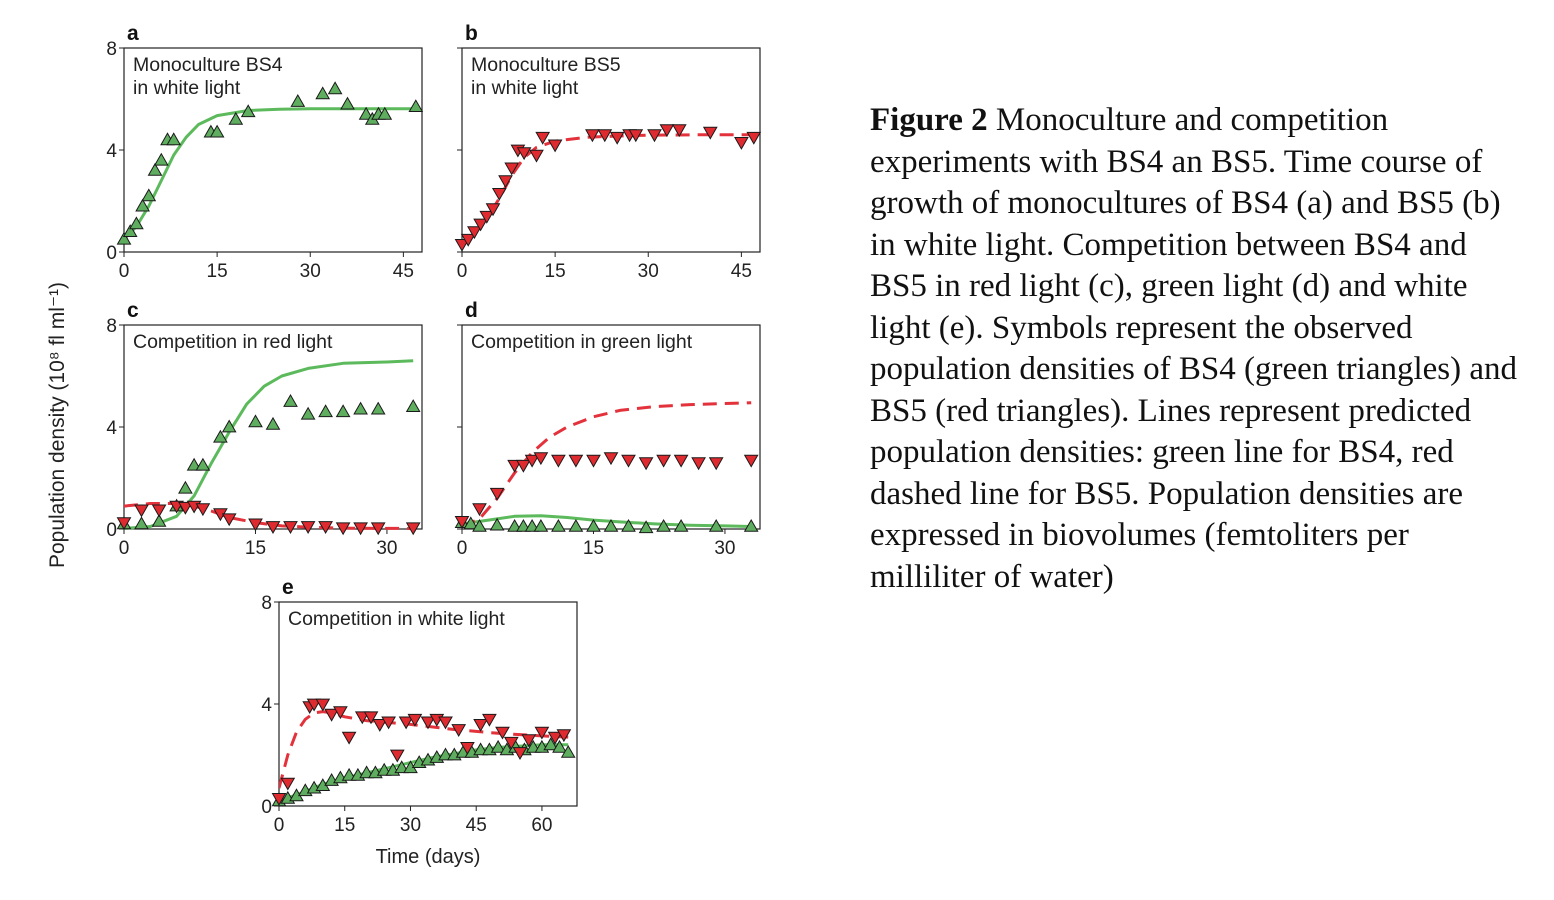 The image size is (1554, 900). Describe the element at coordinates (471, 33) in the screenshot. I see `panel-label: b` at that location.